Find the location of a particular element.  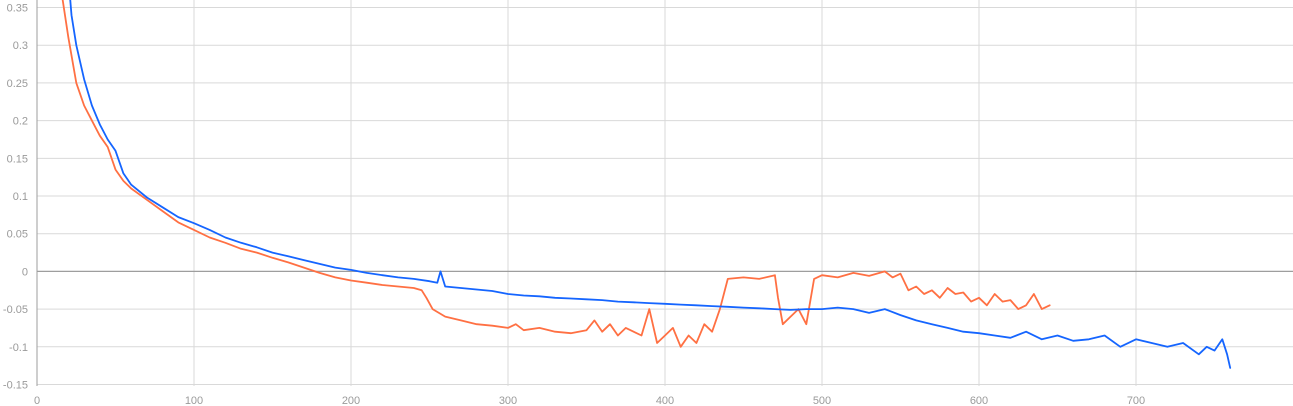

y-tick-label: 0.15 is located at coordinates (17, 159).